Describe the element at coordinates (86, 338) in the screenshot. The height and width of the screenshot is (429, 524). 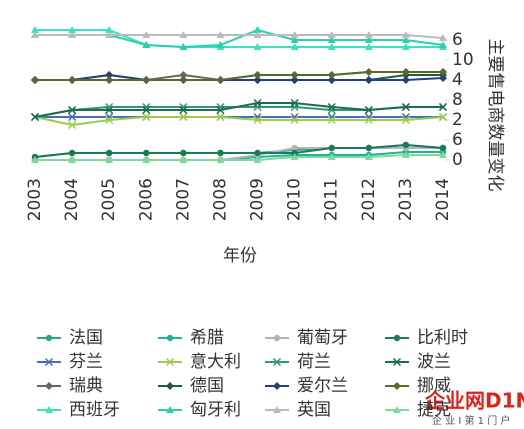
I see `legend-label: 法国` at that location.